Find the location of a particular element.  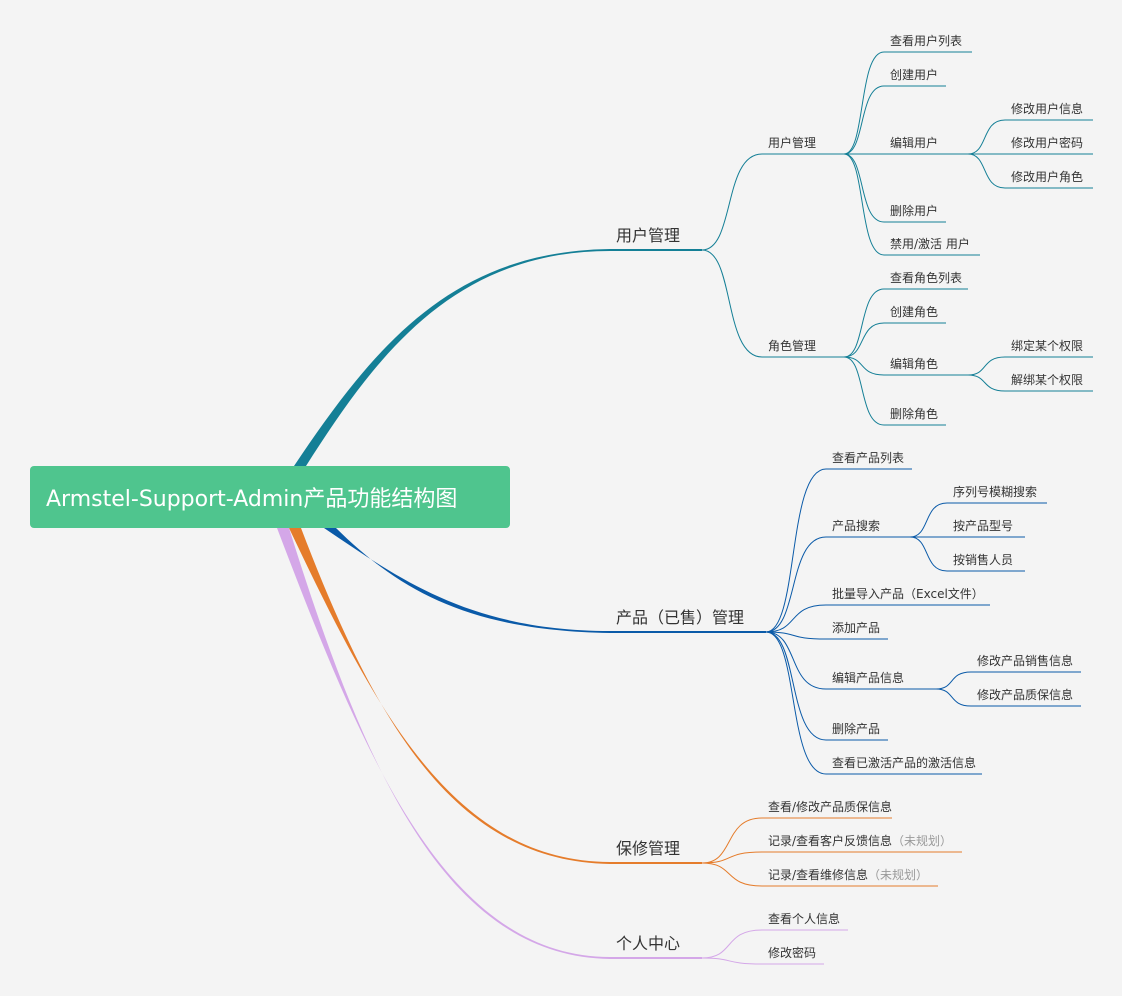

topic-修改密码: 修改密码 is located at coordinates (792, 953).